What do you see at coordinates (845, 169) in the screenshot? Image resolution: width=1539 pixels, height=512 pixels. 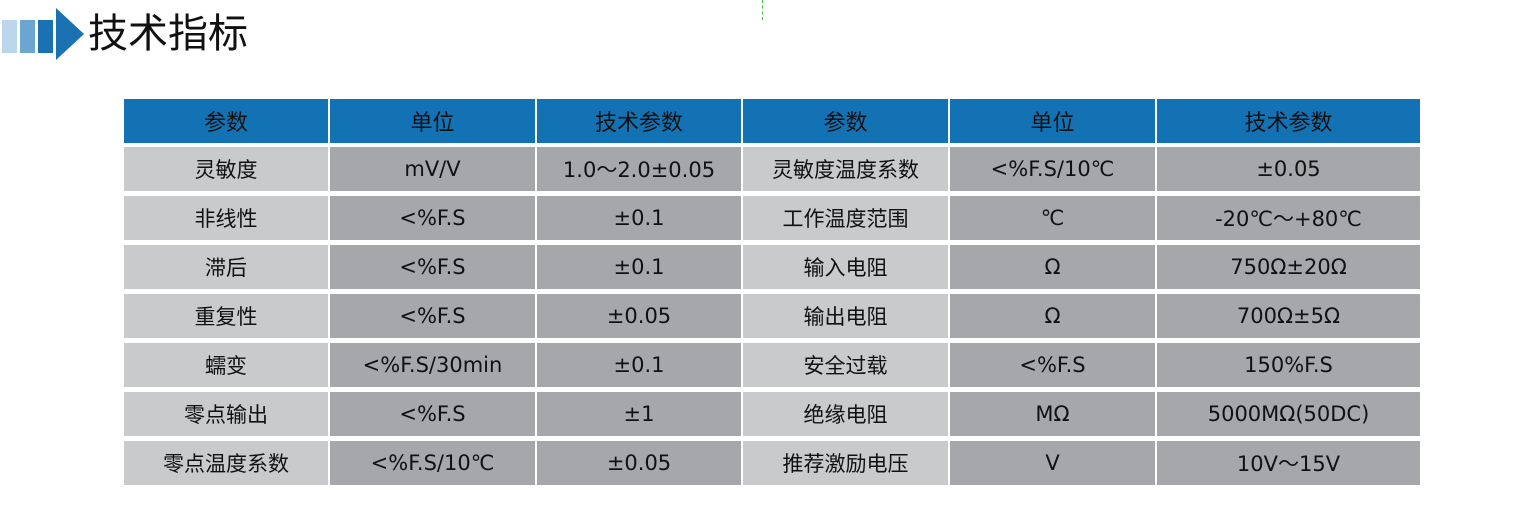 I see `table-cell: 灵敏度温度系数` at bounding box center [845, 169].